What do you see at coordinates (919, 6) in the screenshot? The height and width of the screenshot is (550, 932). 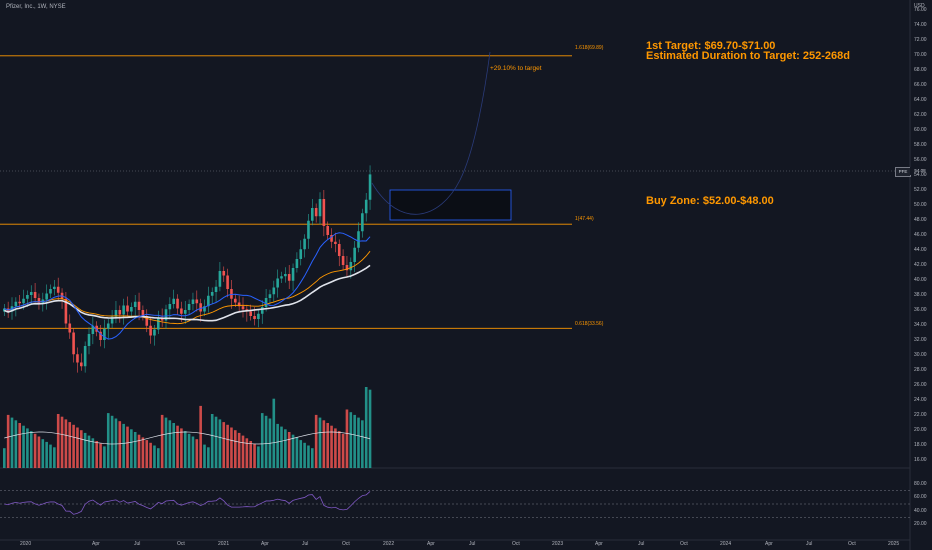 I see `currency-label: USD` at bounding box center [919, 6].